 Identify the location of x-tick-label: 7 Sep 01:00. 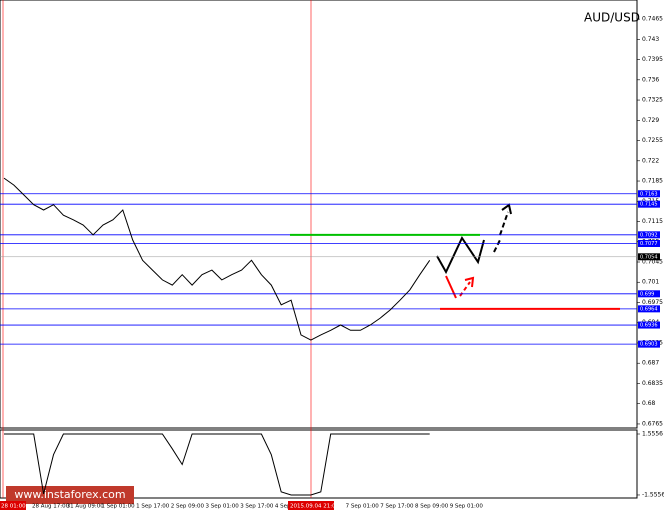
(363, 507).